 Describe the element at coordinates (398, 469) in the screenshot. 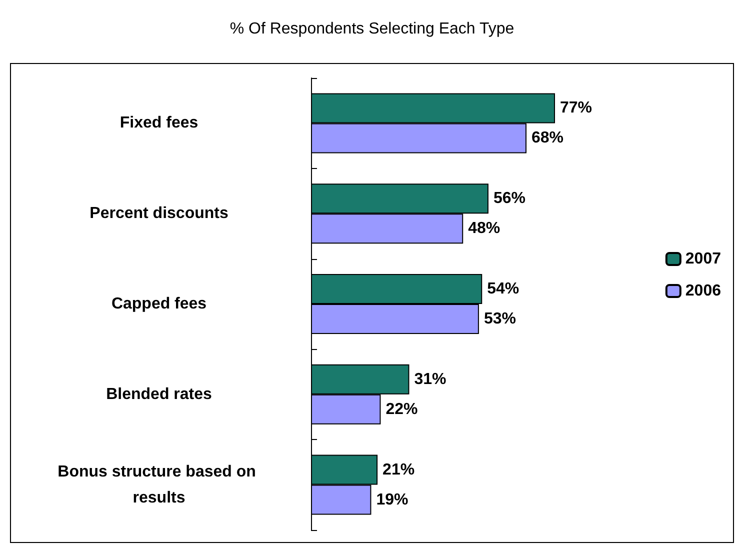

I see `data-label: 21%` at that location.